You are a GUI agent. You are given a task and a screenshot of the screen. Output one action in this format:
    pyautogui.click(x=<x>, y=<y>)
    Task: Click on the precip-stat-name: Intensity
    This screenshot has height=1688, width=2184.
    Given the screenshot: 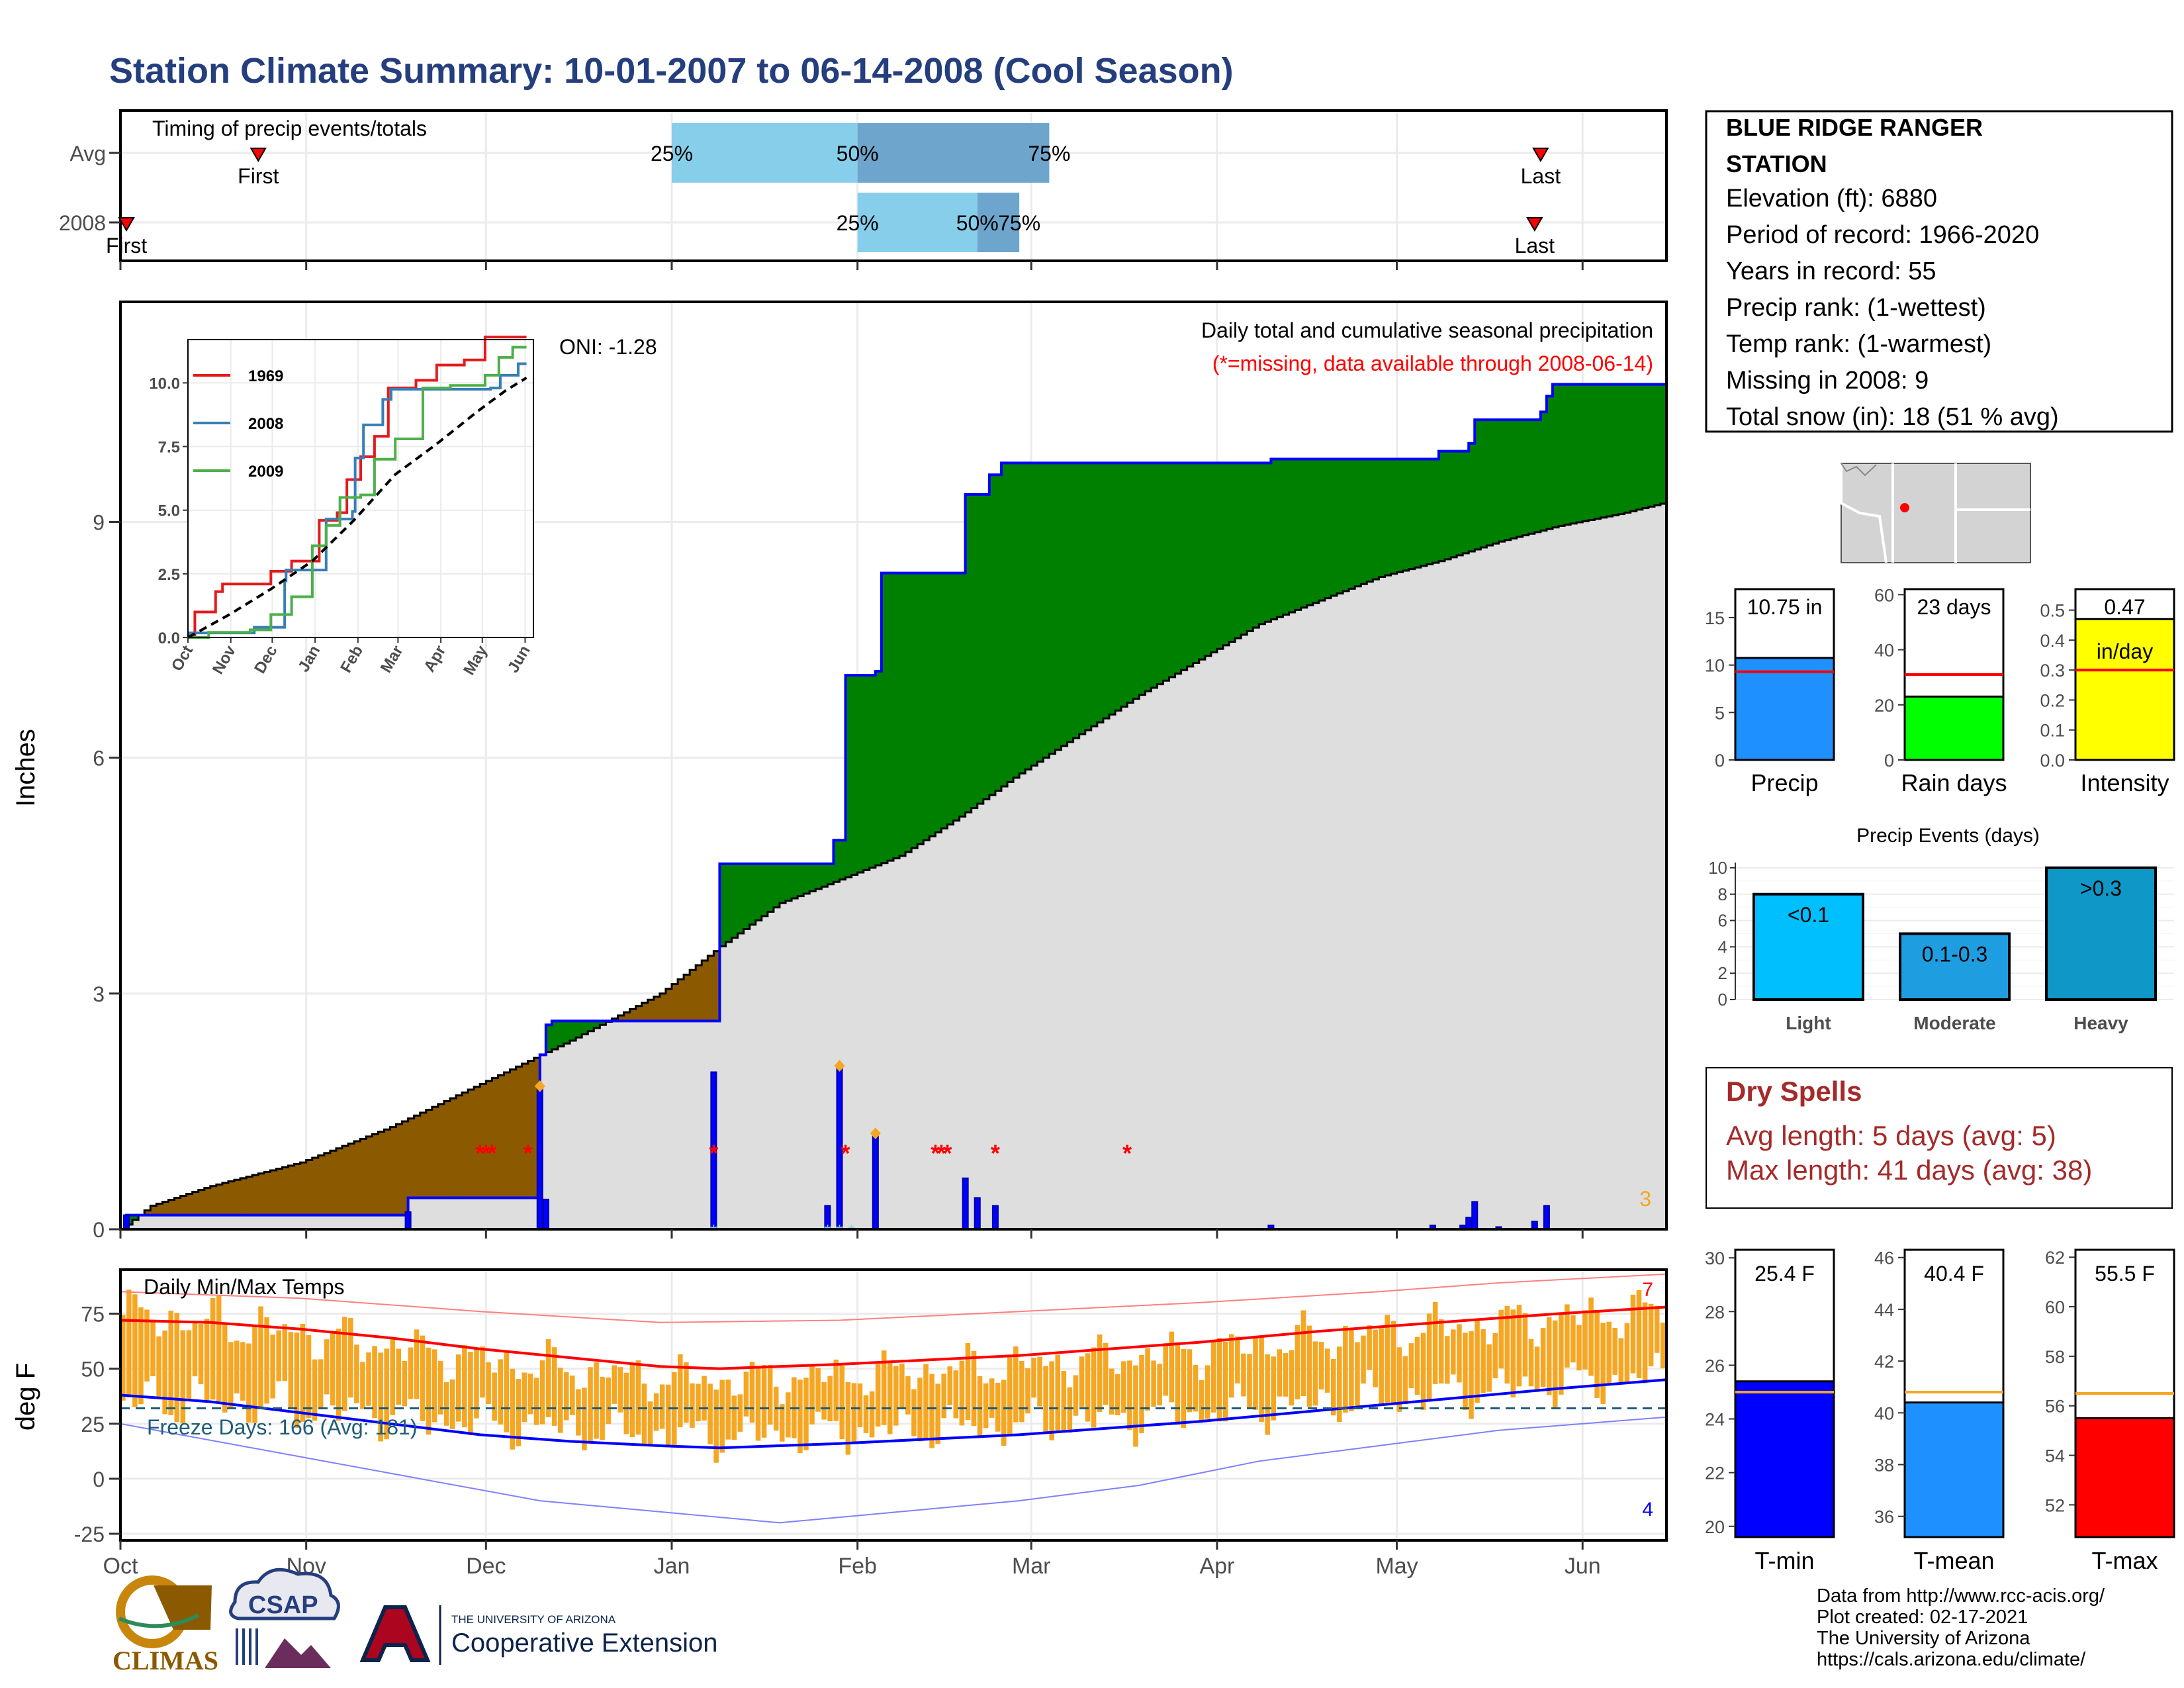 What is the action you would take?
    pyautogui.click(x=2124, y=782)
    